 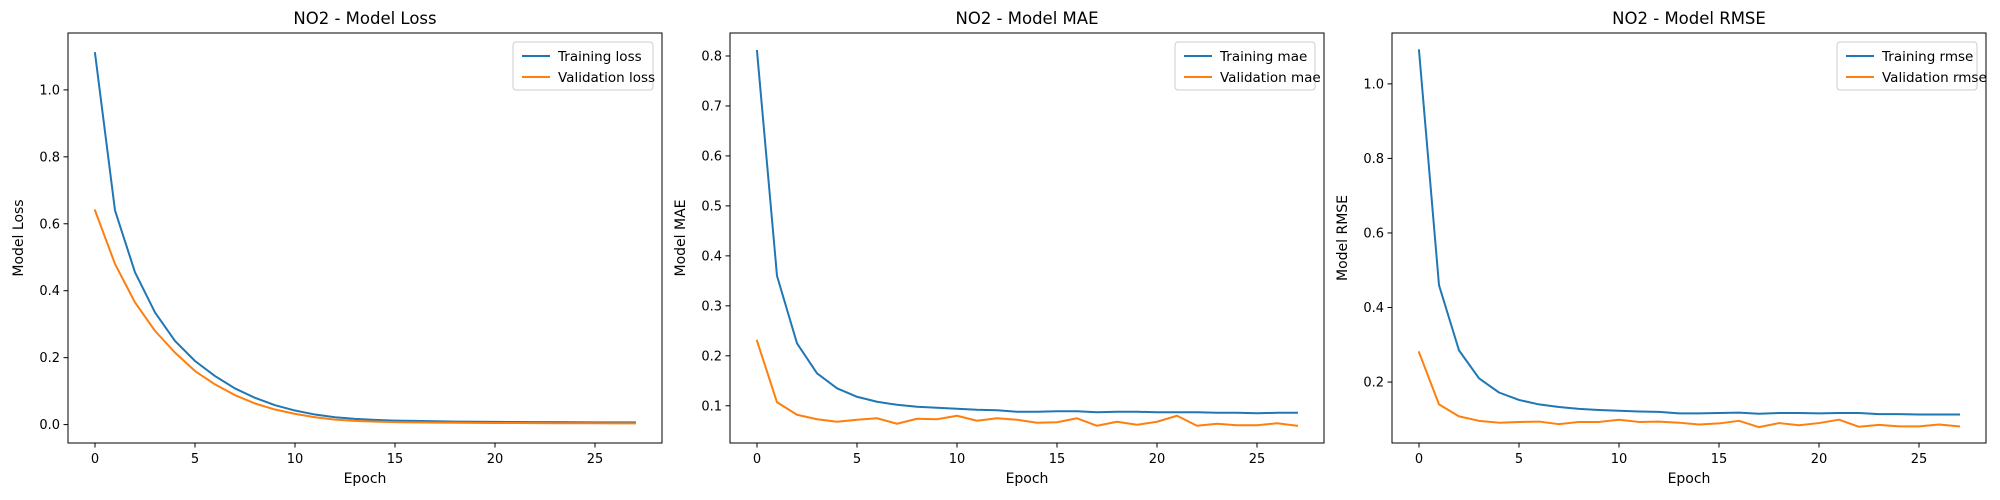 I want to click on y-tick-label: 0.3, so click(x=711, y=306).